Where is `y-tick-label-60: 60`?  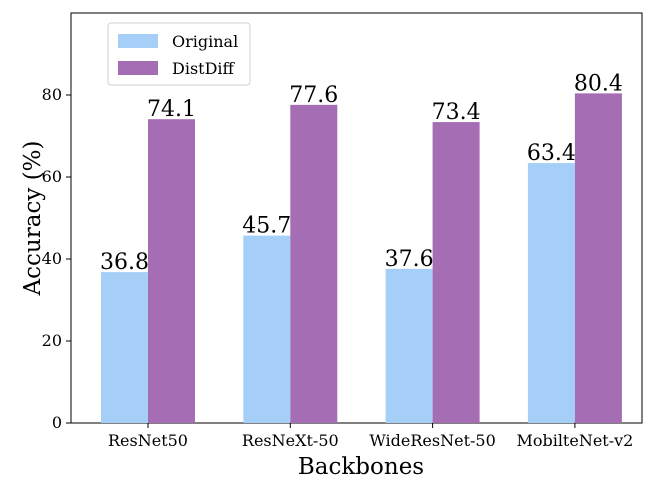 y-tick-label-60: 60 is located at coordinates (52, 176).